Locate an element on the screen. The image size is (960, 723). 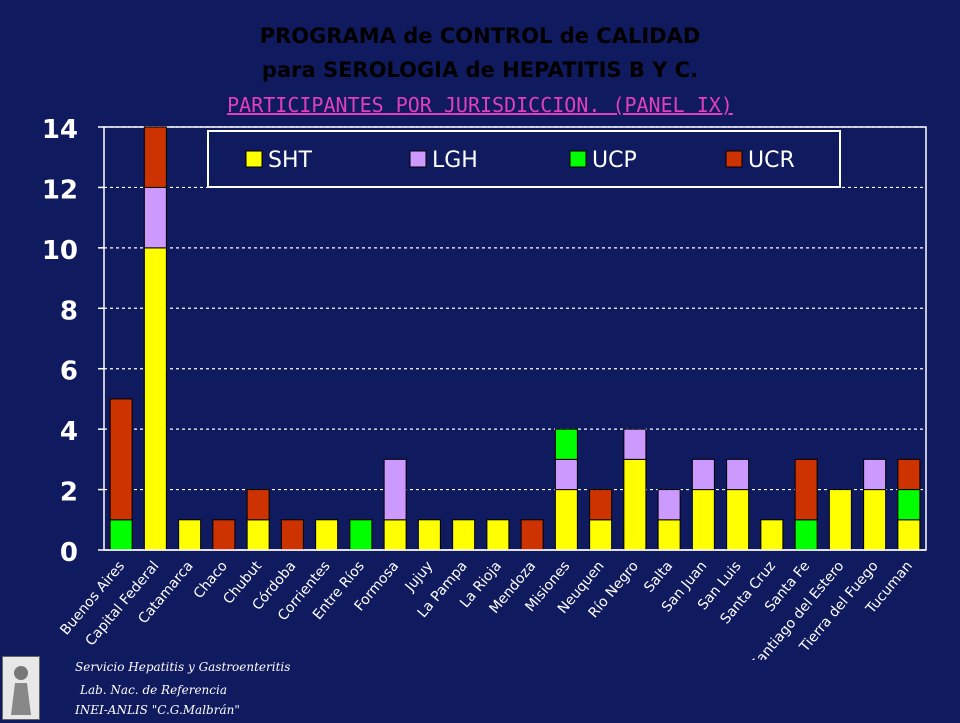
legend-label-ucr: UCR is located at coordinates (771, 160).